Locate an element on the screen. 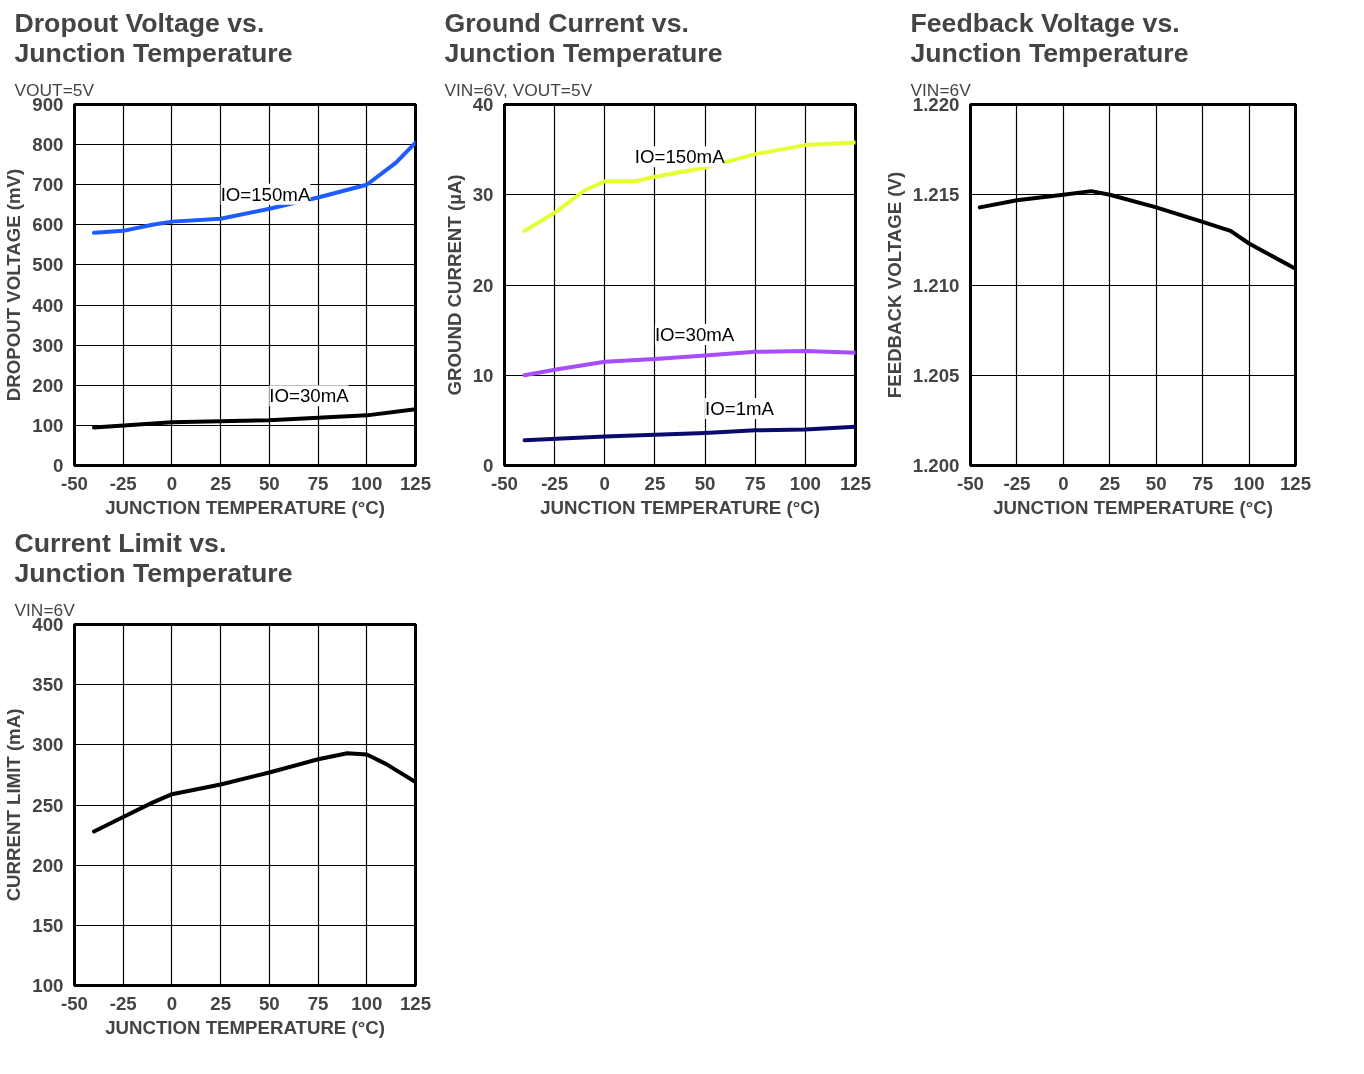 The width and height of the screenshot is (1364, 1074). y-tick-label: 500 is located at coordinates (48, 265).